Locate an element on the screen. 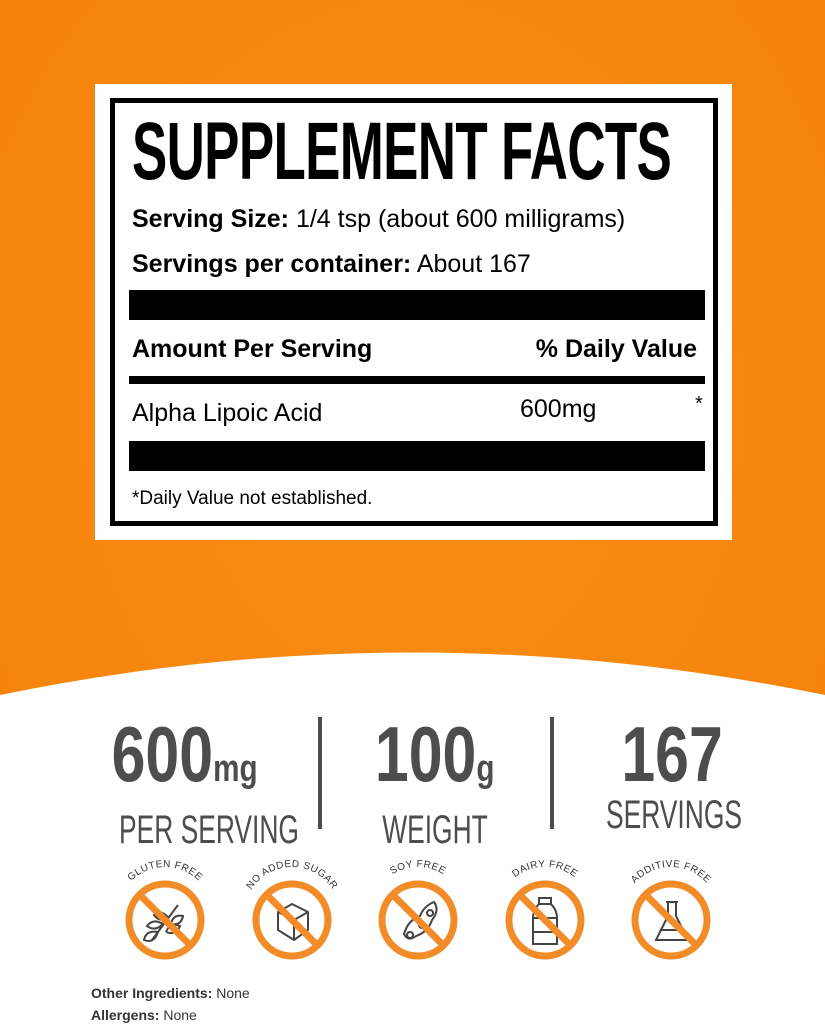 This screenshot has height=1024, width=825. divider-thick is located at coordinates (417, 305).